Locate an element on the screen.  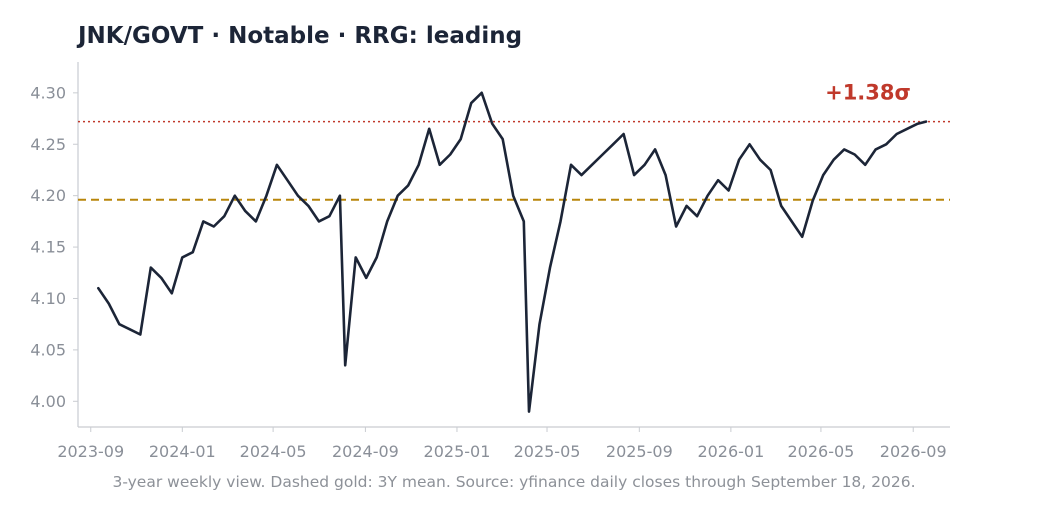
x-tick-label: 2025-01 is located at coordinates (457, 451).